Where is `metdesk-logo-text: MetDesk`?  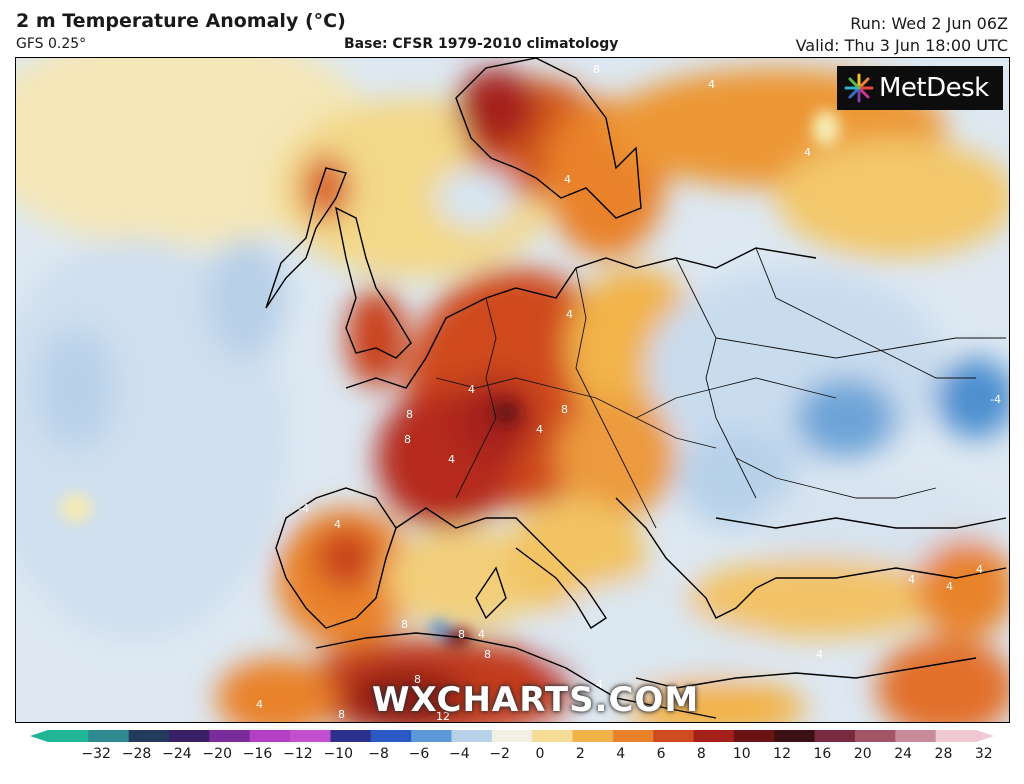
metdesk-logo-text: MetDesk is located at coordinates (934, 88).